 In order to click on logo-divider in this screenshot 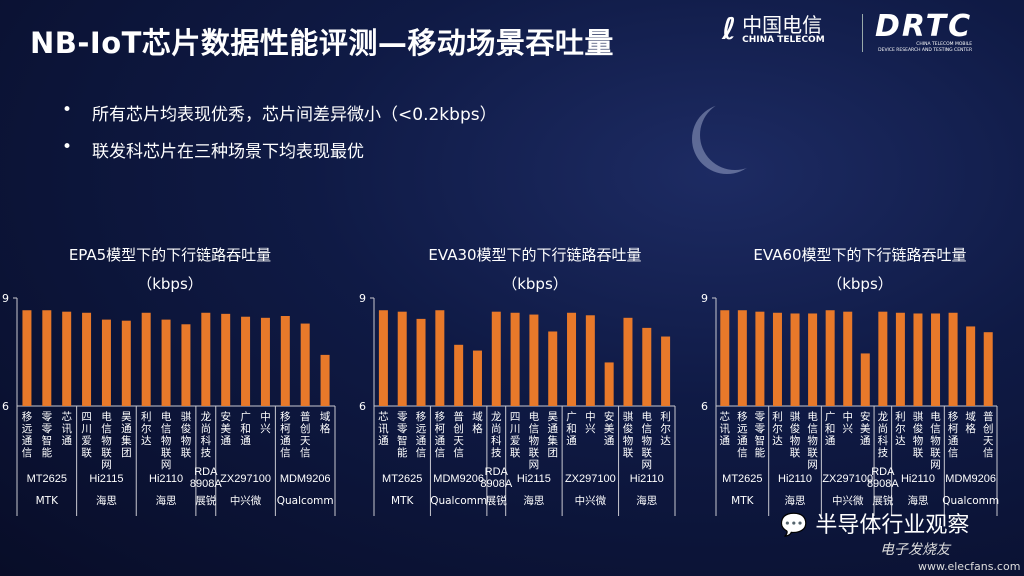, I will do `click(862, 33)`.